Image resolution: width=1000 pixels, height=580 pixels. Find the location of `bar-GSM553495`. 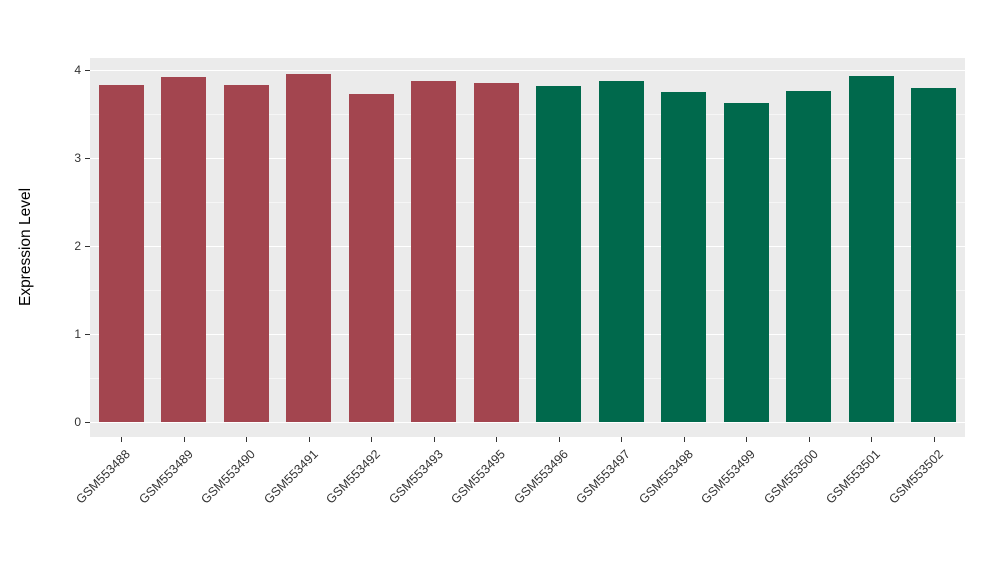

bar-GSM553495 is located at coordinates (496, 252).